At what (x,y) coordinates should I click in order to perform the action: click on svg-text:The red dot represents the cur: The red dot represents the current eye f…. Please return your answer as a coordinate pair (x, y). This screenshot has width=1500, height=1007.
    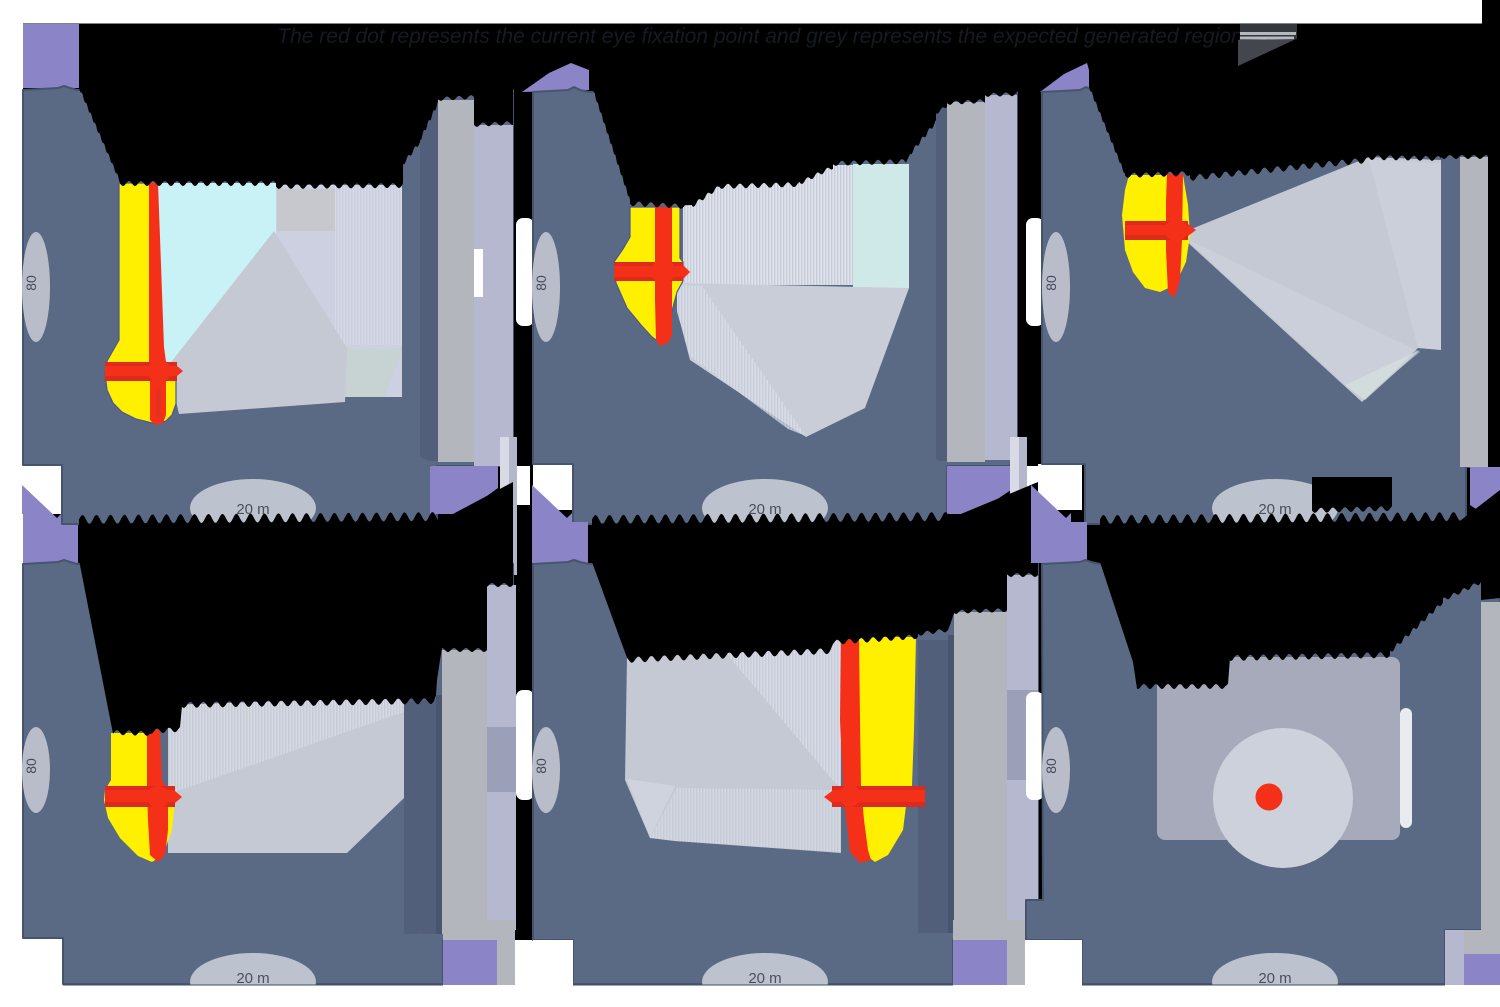
    Looking at the image, I should click on (759, 36).